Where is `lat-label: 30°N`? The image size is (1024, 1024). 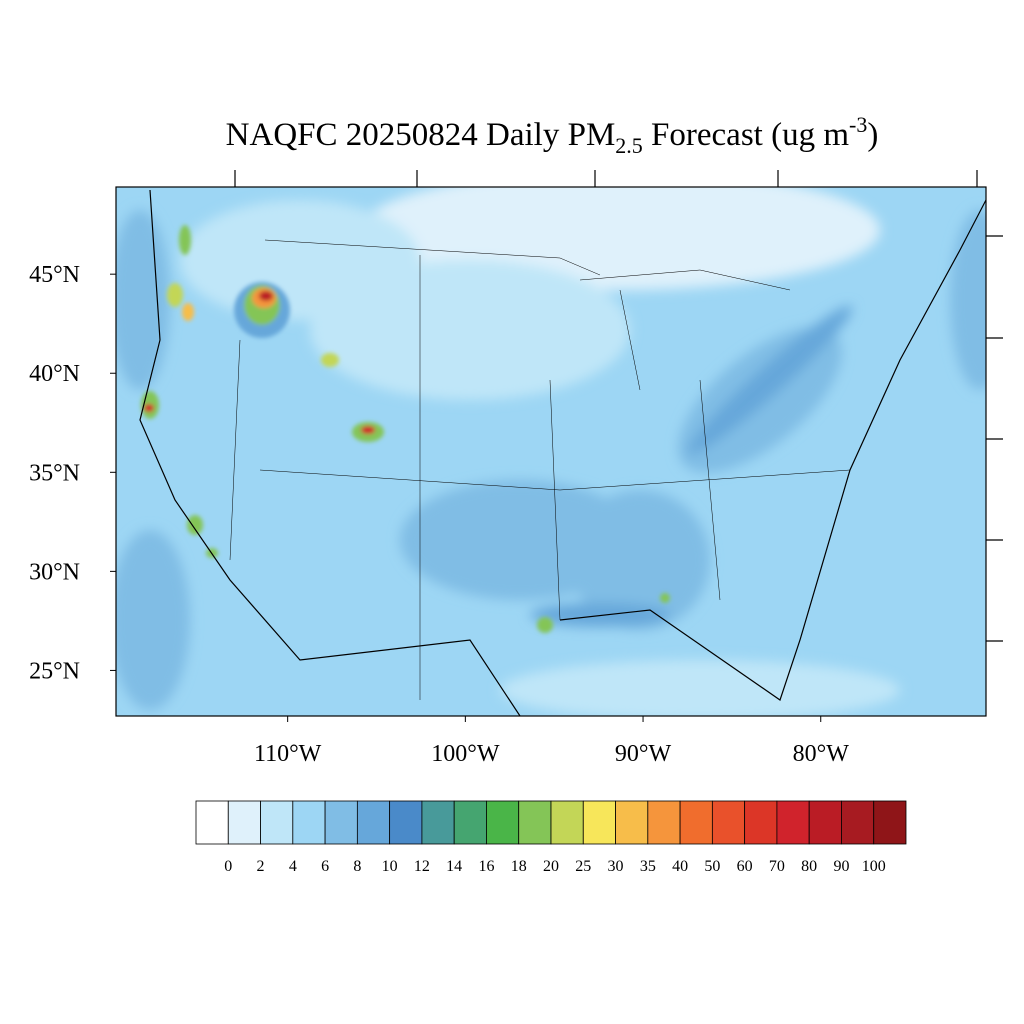
lat-label: 30°N is located at coordinates (54, 572).